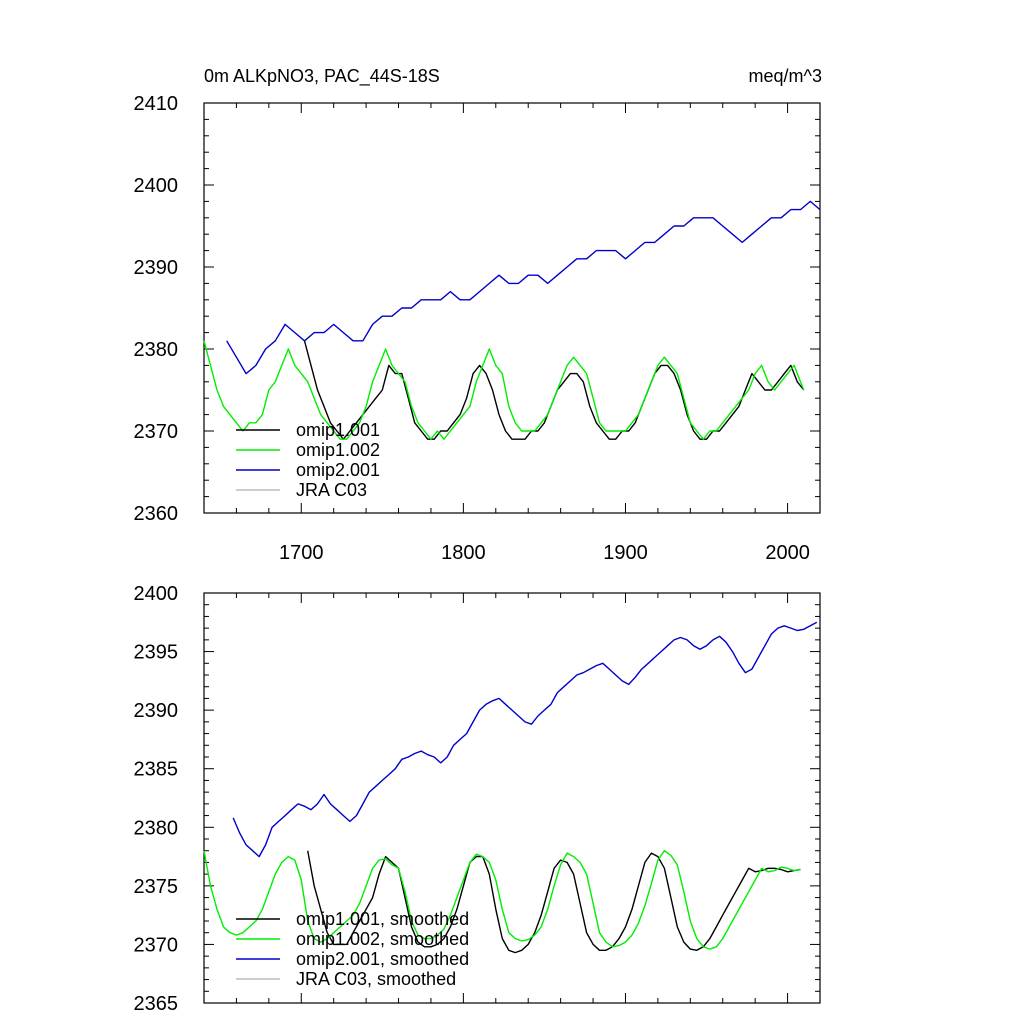 This screenshot has height=1024, width=1024. I want to click on series-line-omip1-002-smoothed, so click(502, 900).